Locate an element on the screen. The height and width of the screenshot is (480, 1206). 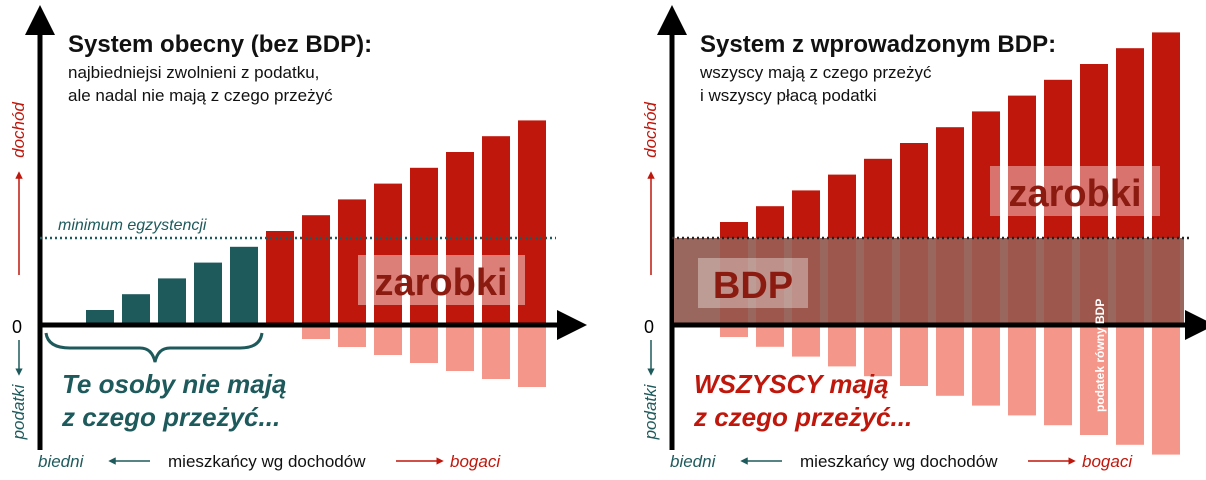
brace is located at coordinates (154, 347).